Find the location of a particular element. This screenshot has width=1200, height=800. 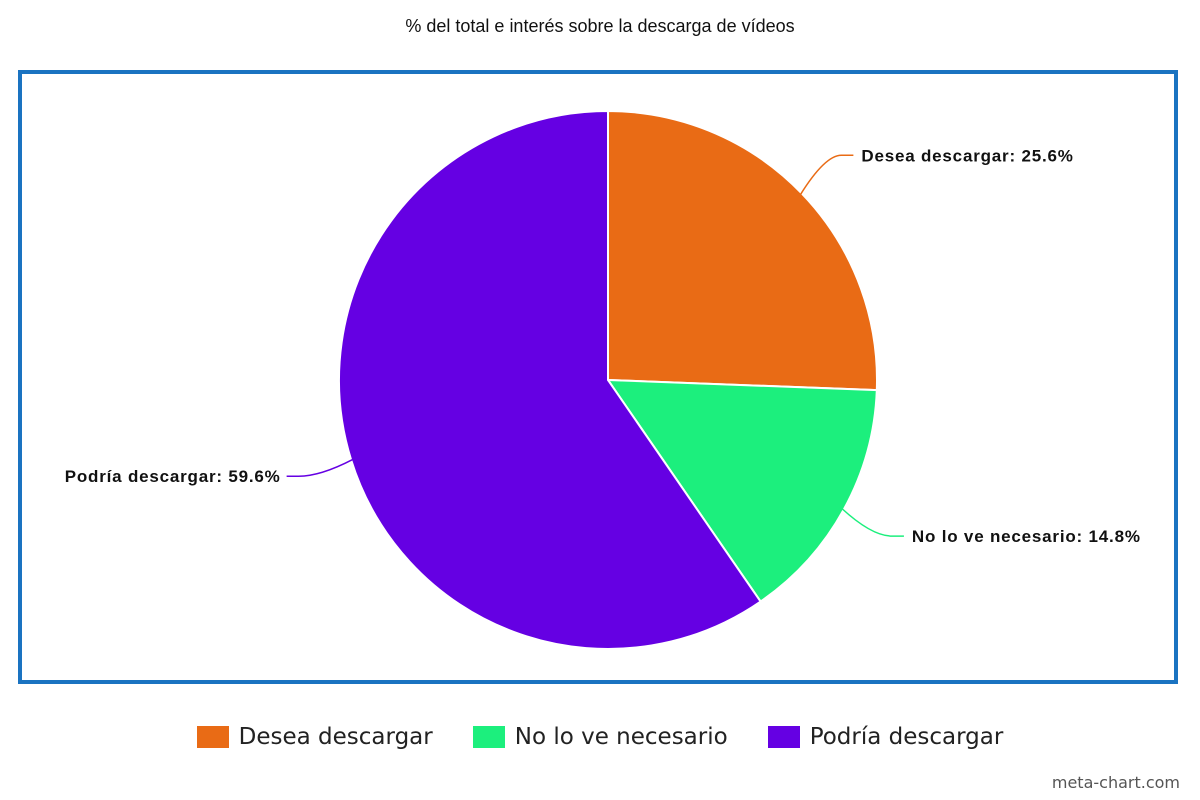

watermark: meta-chart.com is located at coordinates (1115, 782).